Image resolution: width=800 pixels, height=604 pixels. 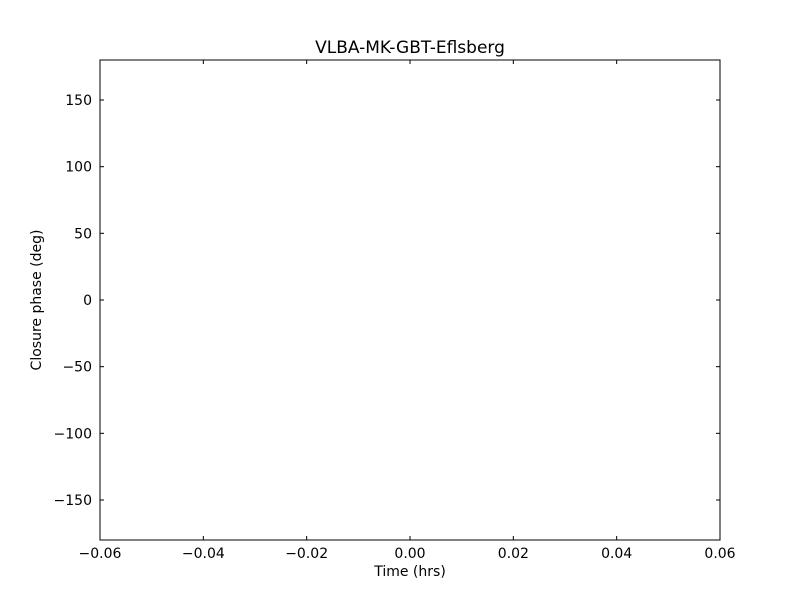 What do you see at coordinates (513, 554) in the screenshot?
I see `x-tick-label: 0.02` at bounding box center [513, 554].